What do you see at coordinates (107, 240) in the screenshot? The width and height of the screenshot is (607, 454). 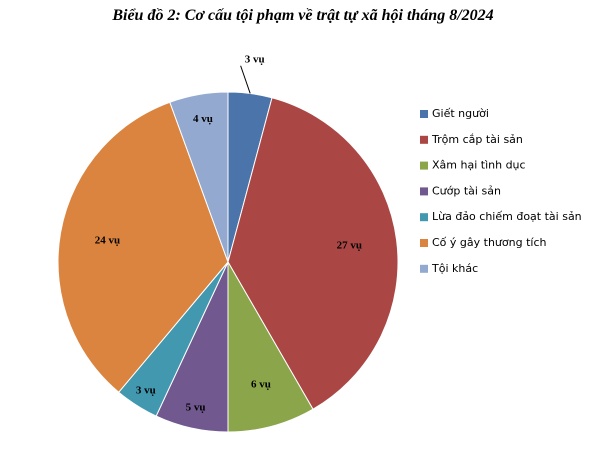 I see `value-label: 24 vụ` at bounding box center [107, 240].